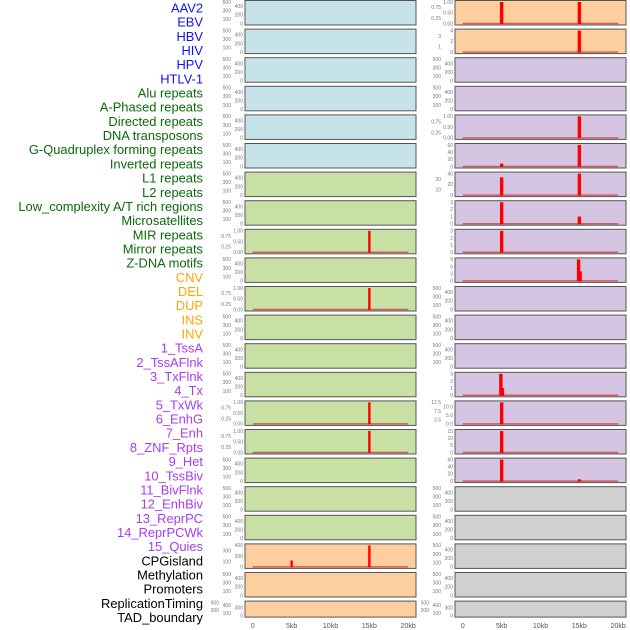 Image resolution: width=630 pixels, height=630 pixels. I want to click on y-tick-label: 6, so click(451, 267).